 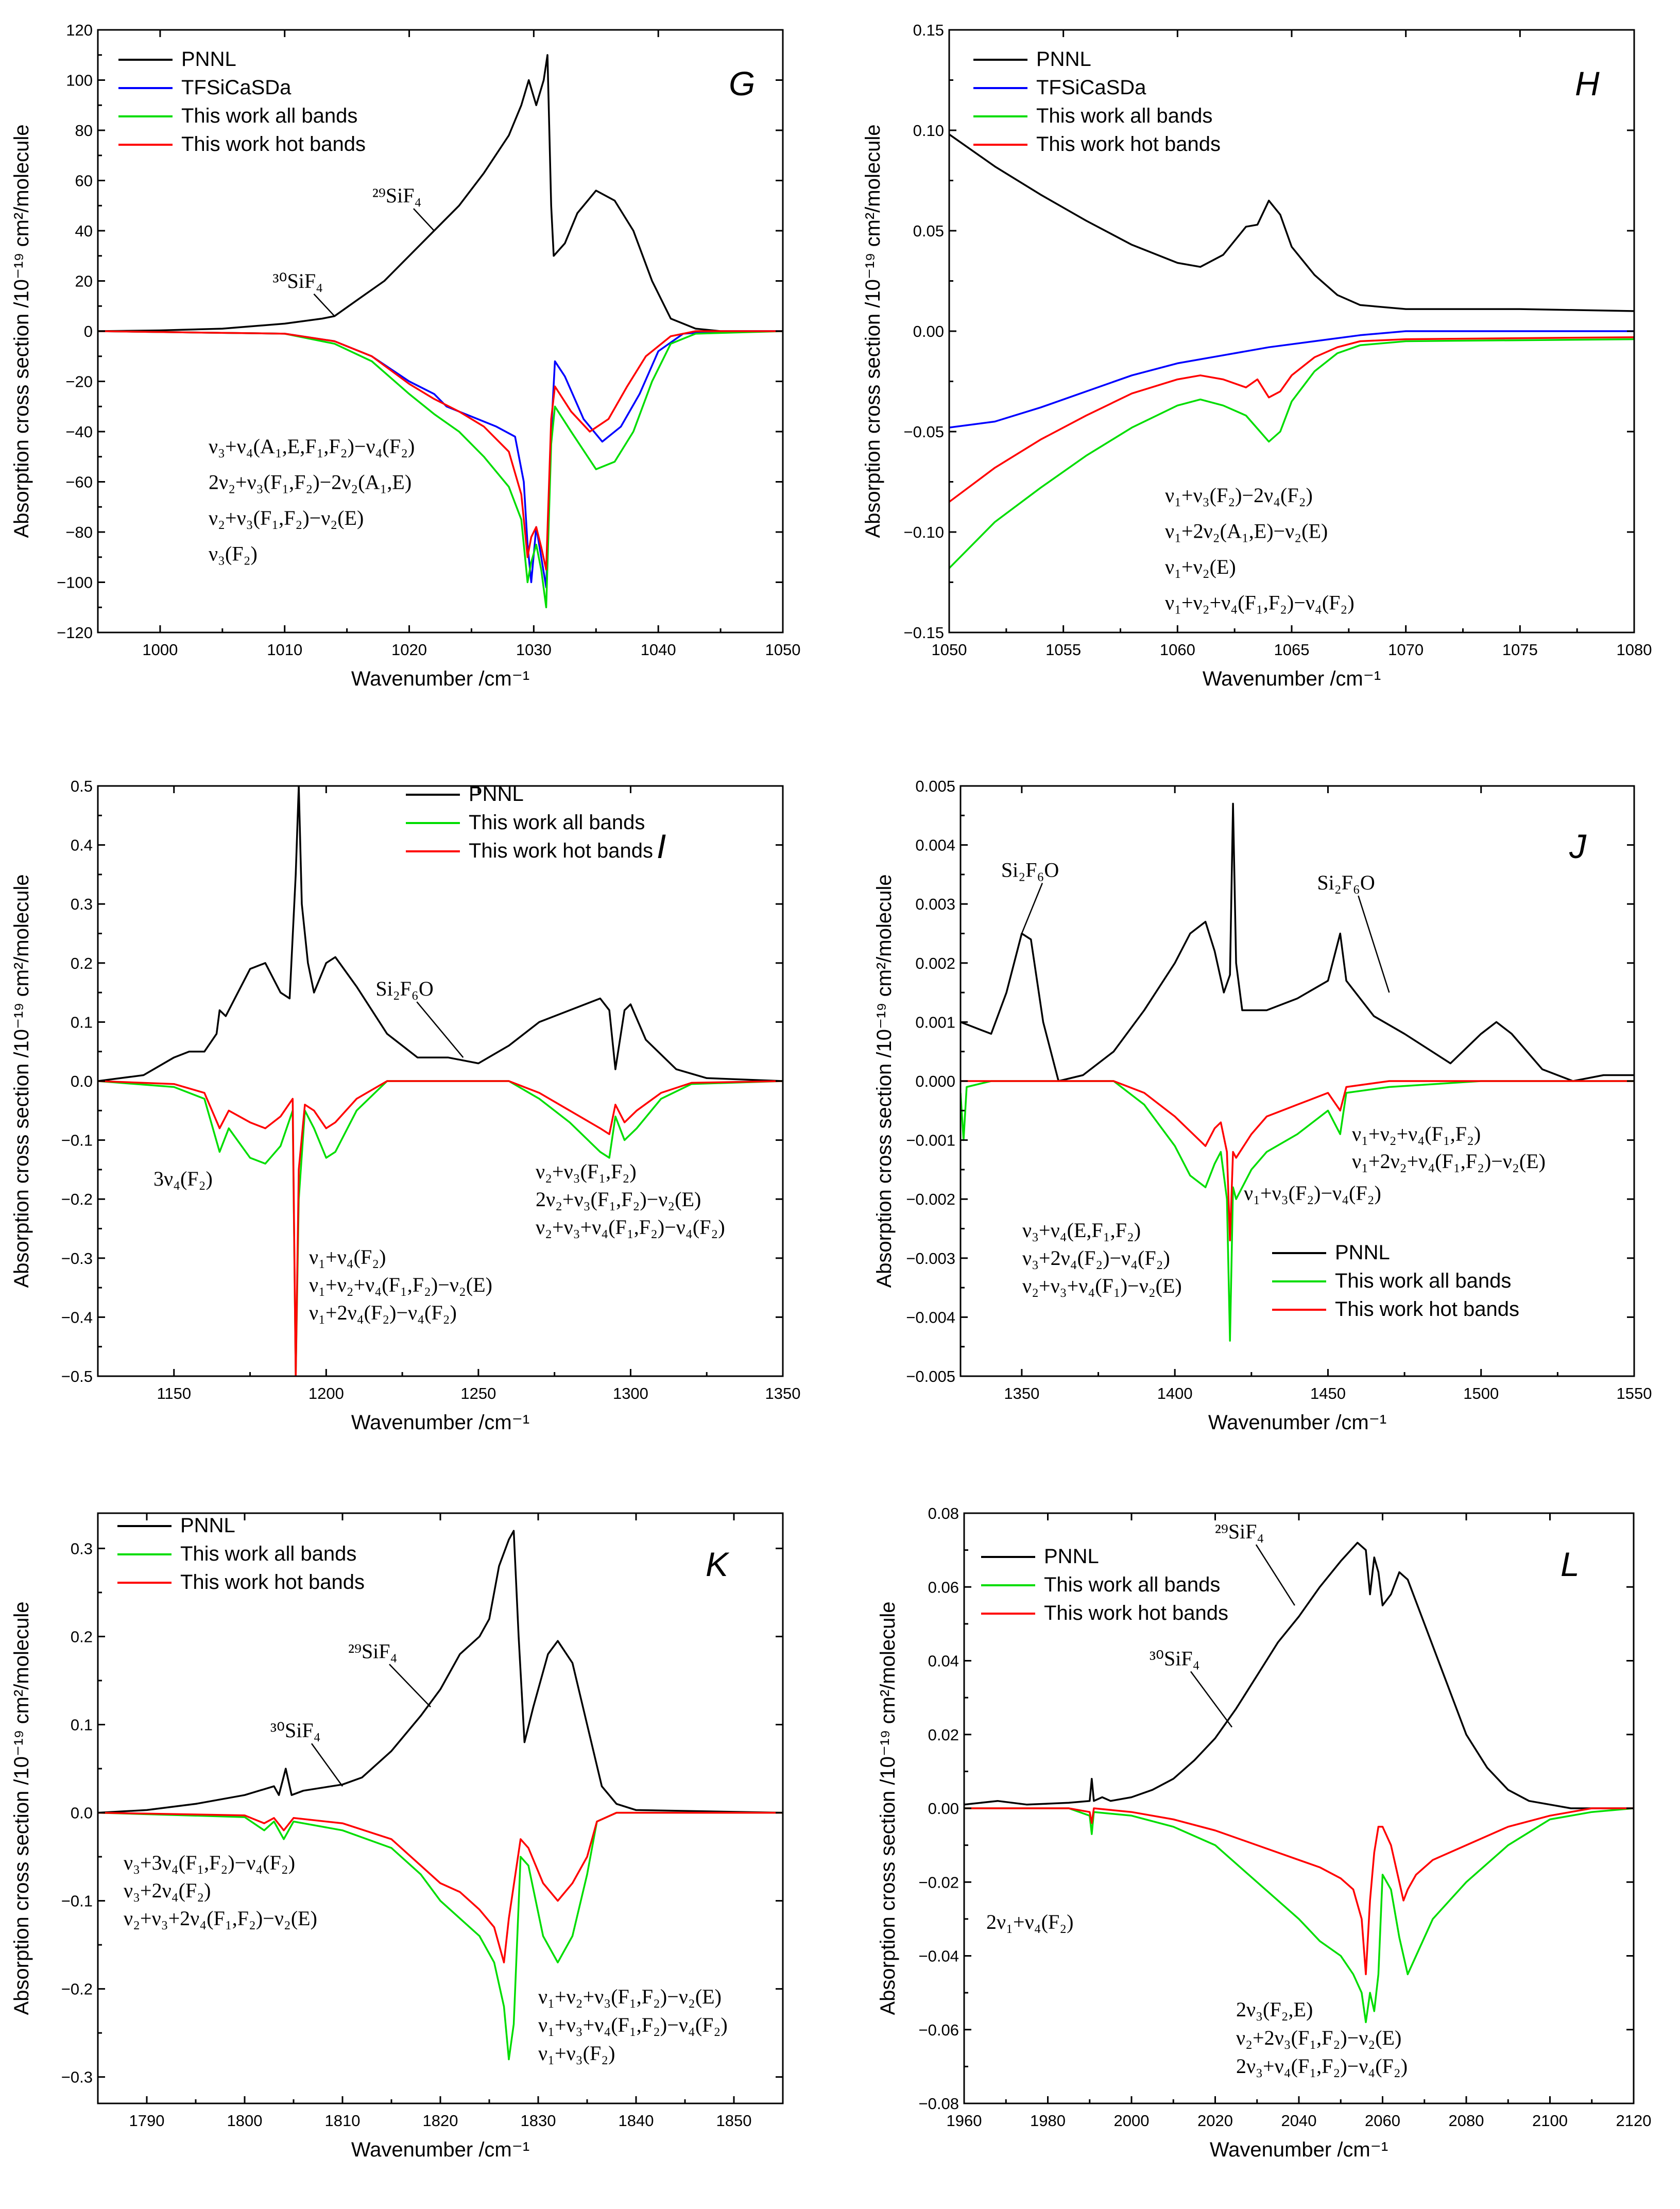 What do you see at coordinates (1200, 566) in the screenshot?
I see `band-assignment: ν₁+ν₂(E)` at bounding box center [1200, 566].